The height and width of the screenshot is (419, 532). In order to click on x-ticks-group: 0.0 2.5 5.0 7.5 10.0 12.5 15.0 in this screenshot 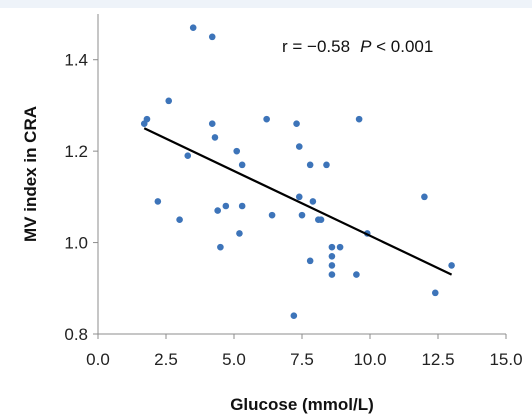, I will do `click(304, 351)`.